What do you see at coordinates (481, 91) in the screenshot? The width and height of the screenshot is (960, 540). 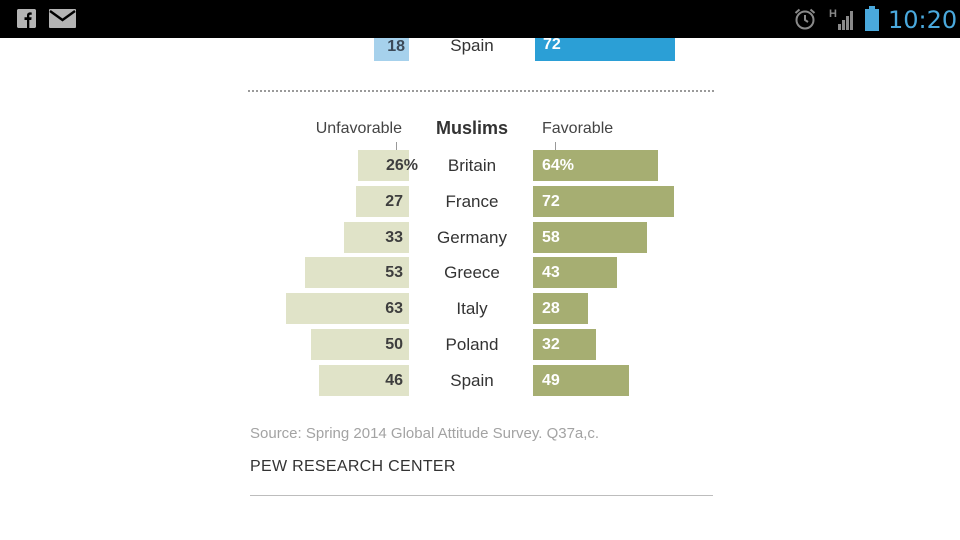 I see `section-divider` at bounding box center [481, 91].